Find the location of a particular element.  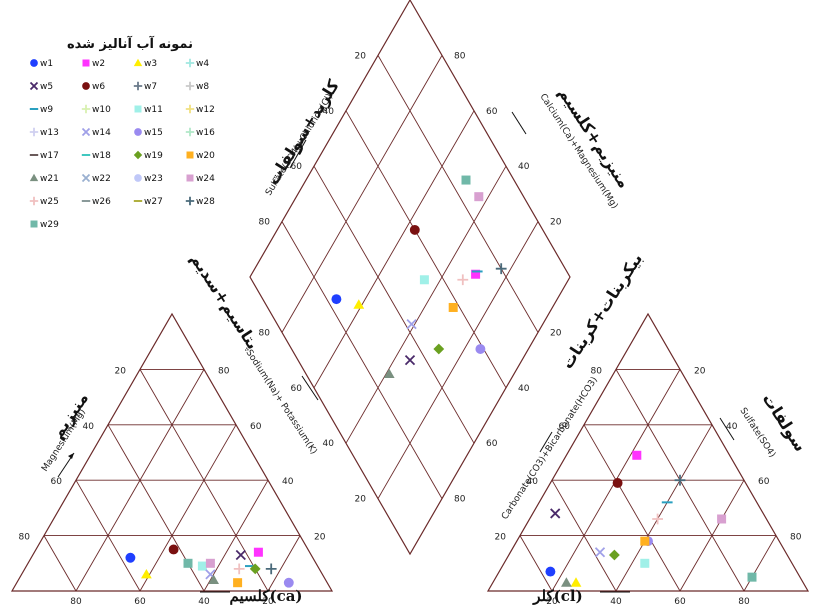

anion-tick-left: 80 is located at coordinates (597, 371).